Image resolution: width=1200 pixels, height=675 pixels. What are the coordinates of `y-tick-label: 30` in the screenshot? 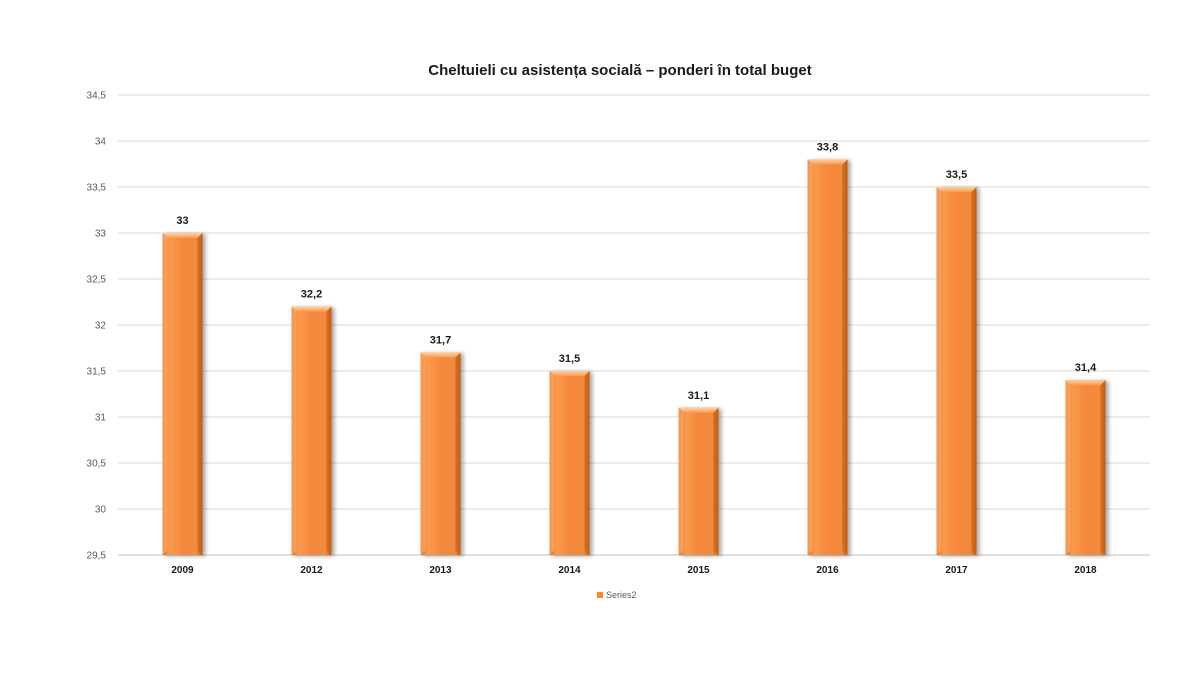 It's located at (101, 510).